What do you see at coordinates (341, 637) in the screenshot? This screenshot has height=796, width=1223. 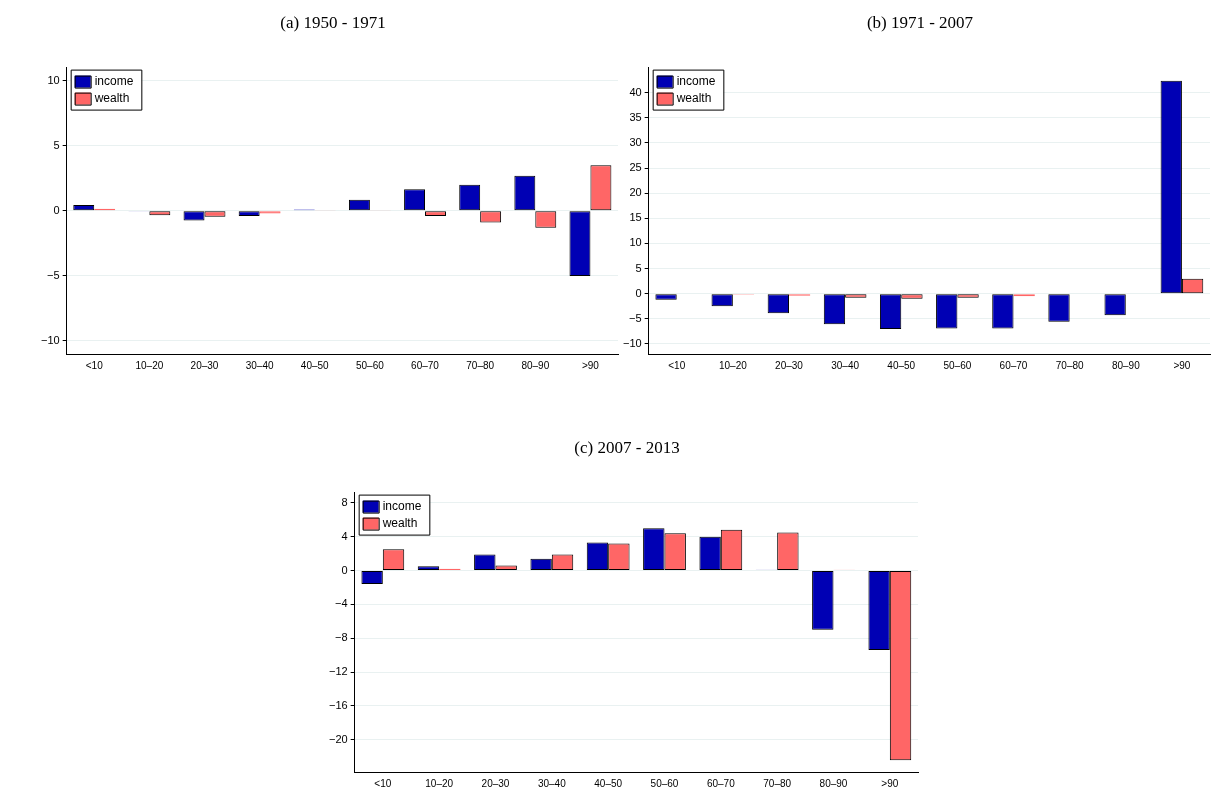 I see `y-tick-label: −8` at bounding box center [341, 637].